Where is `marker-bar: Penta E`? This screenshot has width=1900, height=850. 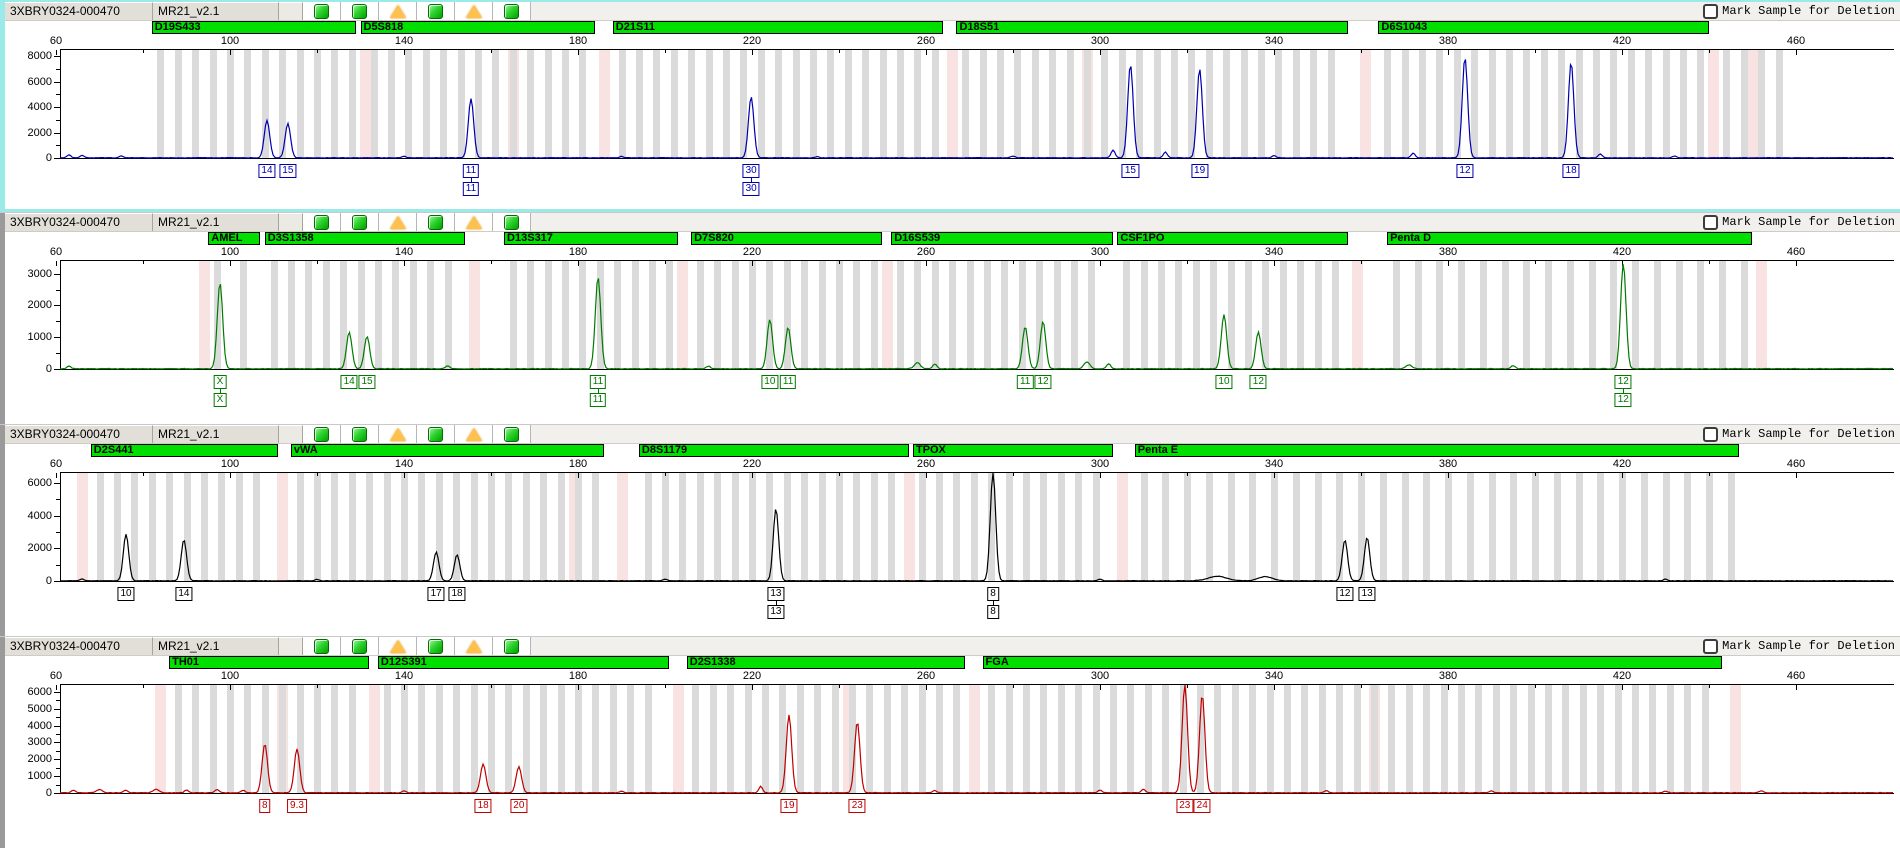 marker-bar: Penta E is located at coordinates (1437, 450).